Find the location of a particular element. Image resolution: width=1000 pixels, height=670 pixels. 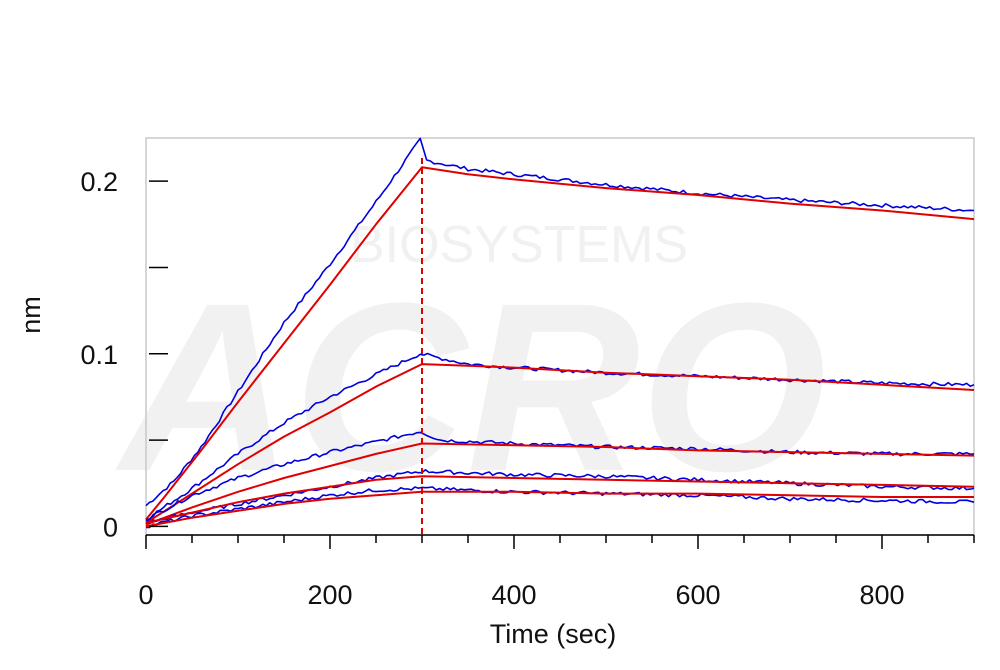

x-tick-label: 0 is located at coordinates (145, 595).